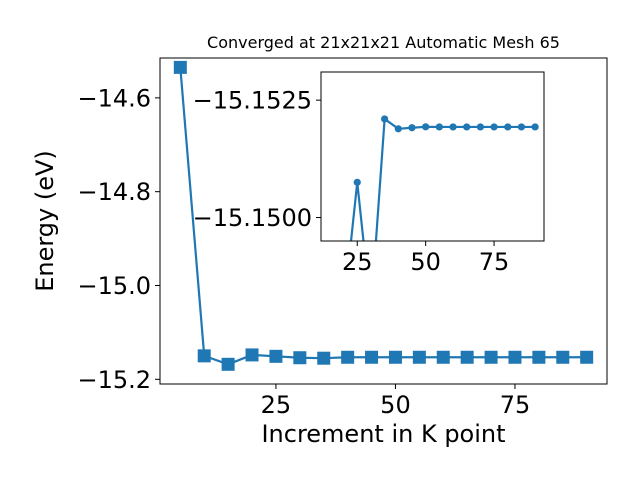 This screenshot has width=640, height=480. I want to click on inset-plot-frame, so click(432, 156).